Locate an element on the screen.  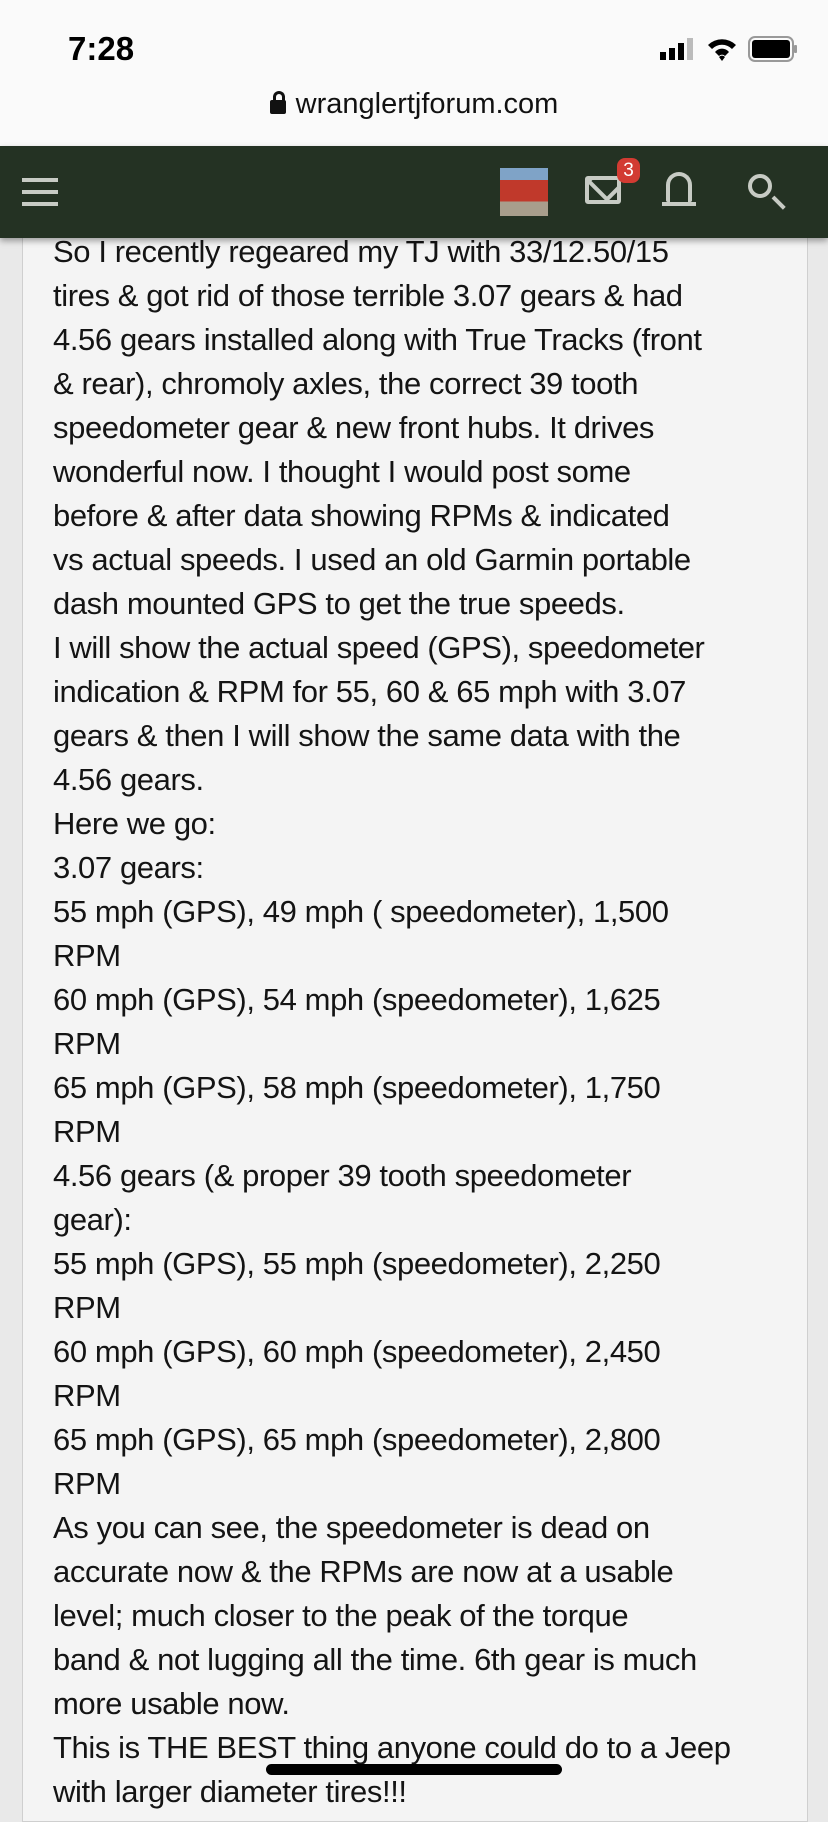
mail-icon is located at coordinates (603, 190).